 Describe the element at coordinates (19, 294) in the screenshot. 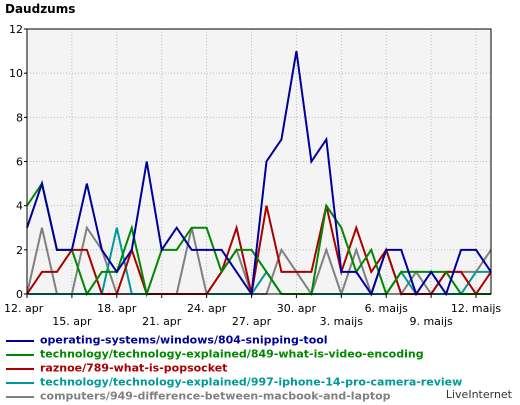

I see `y-tick-label: 0` at that location.